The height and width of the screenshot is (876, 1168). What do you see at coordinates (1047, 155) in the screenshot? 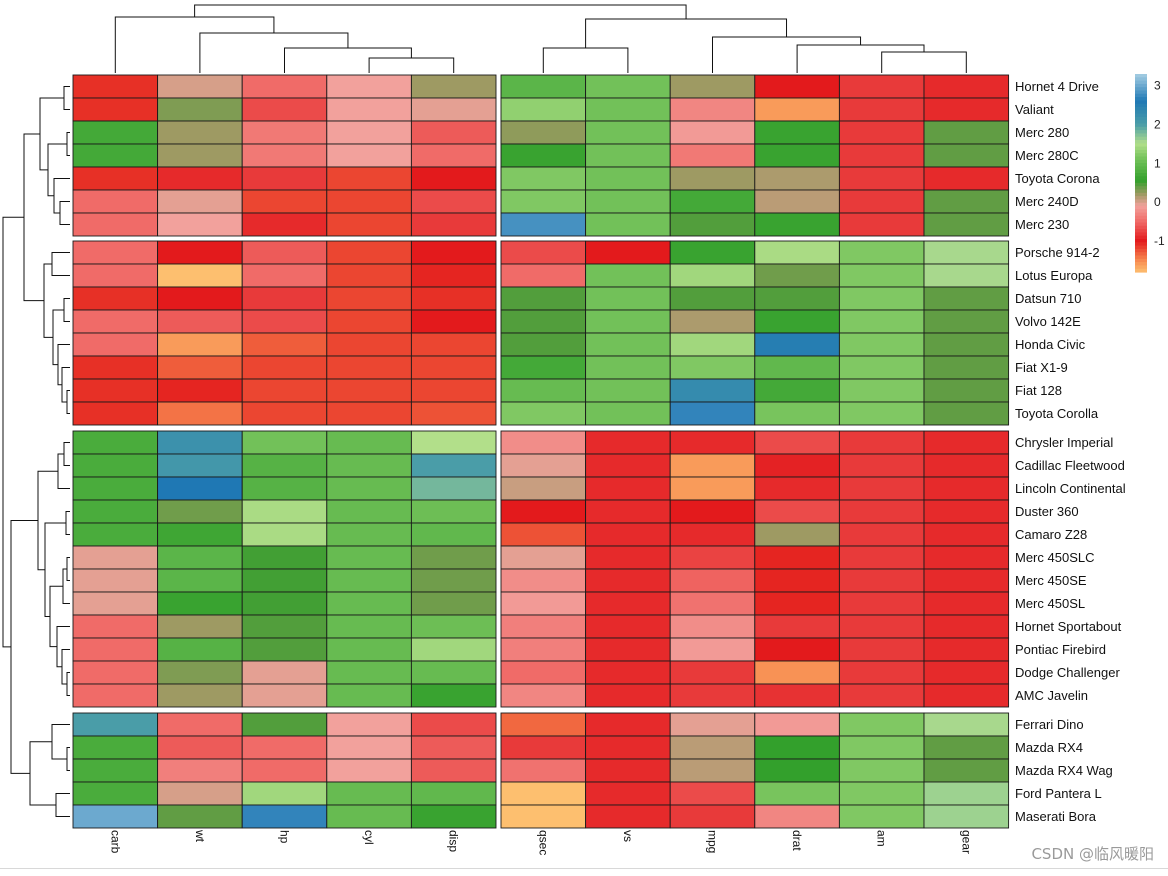
I see `row-label: Merc 280C` at bounding box center [1047, 155].